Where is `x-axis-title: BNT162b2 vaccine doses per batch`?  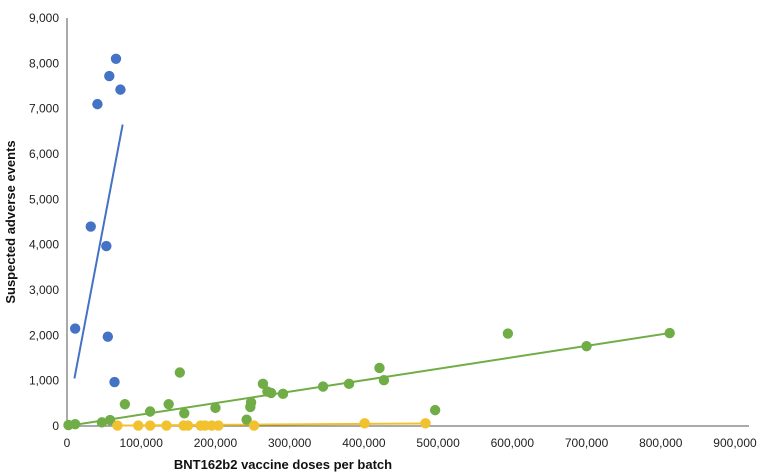
x-axis-title: BNT162b2 vaccine doses per batch is located at coordinates (283, 464).